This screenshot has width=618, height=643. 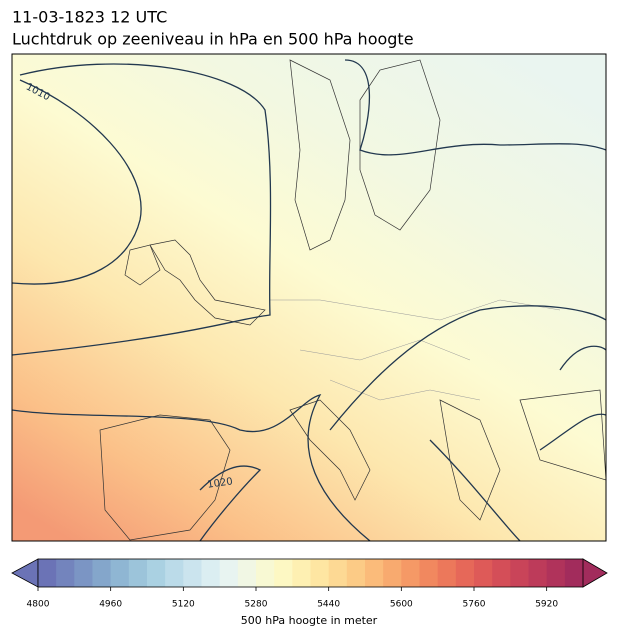 I want to click on colorbar-frame, so click(x=310, y=573).